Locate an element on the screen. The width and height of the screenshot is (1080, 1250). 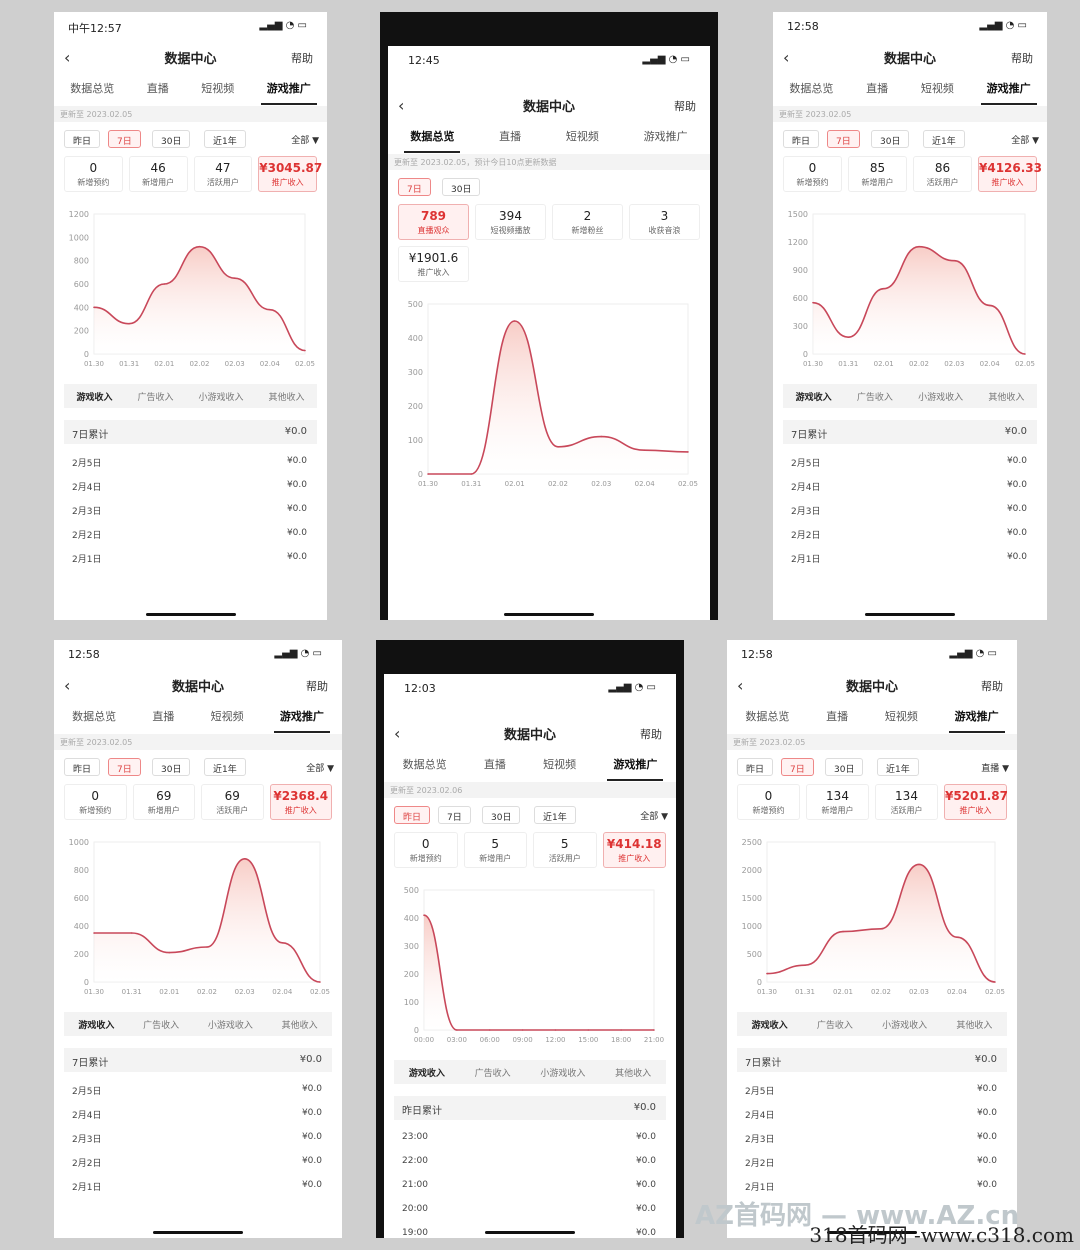
stat-card: 789 直播观众 is located at coordinates (433, 222).